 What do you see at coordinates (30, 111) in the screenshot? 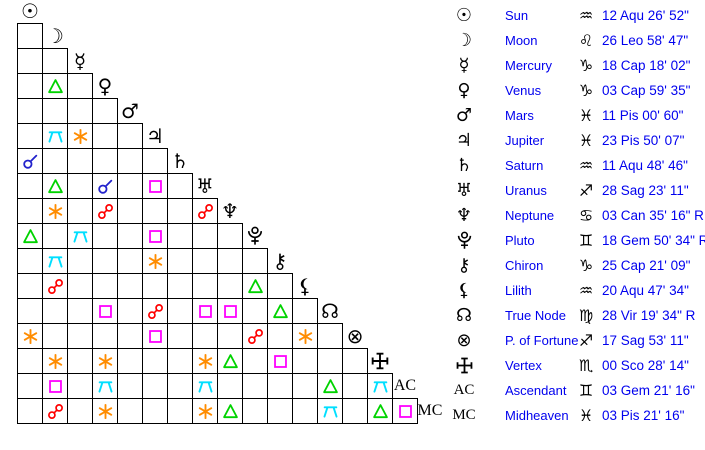
I see `aspect-cell-mars-sun` at bounding box center [30, 111].